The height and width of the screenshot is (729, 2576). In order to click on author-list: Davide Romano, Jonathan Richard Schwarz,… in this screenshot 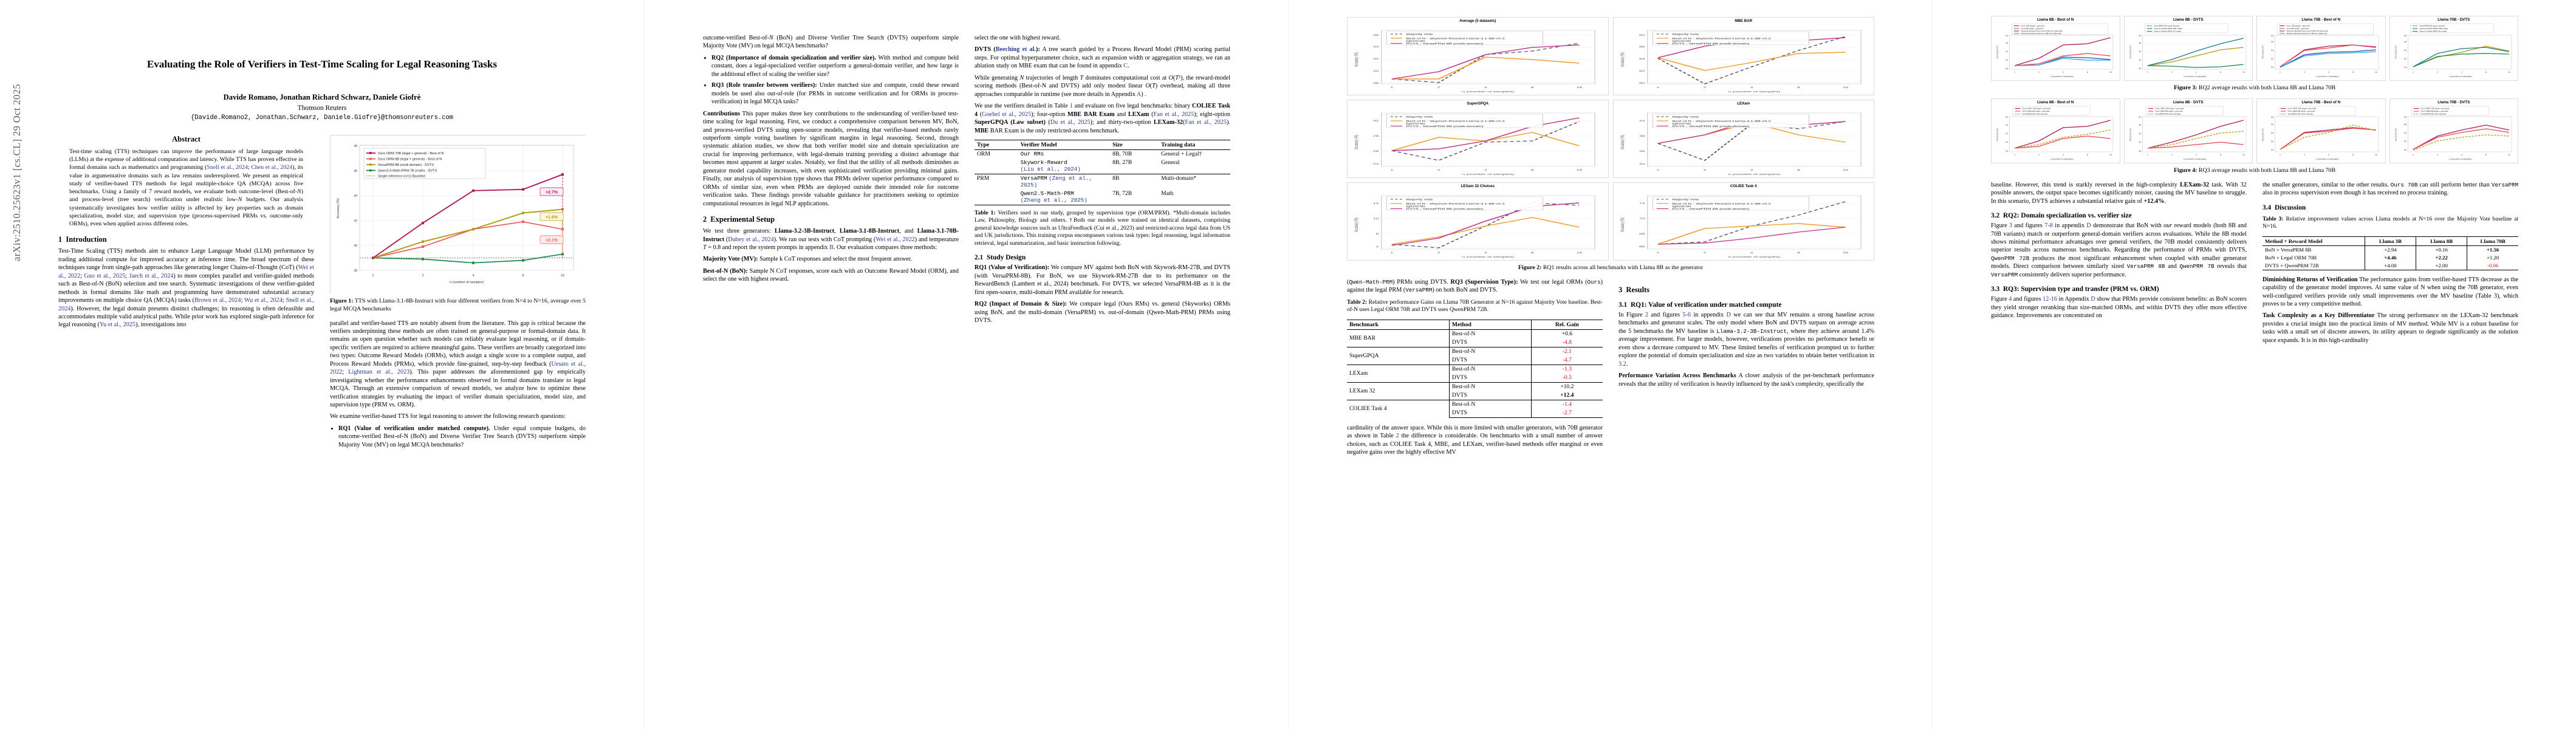, I will do `click(322, 97)`.